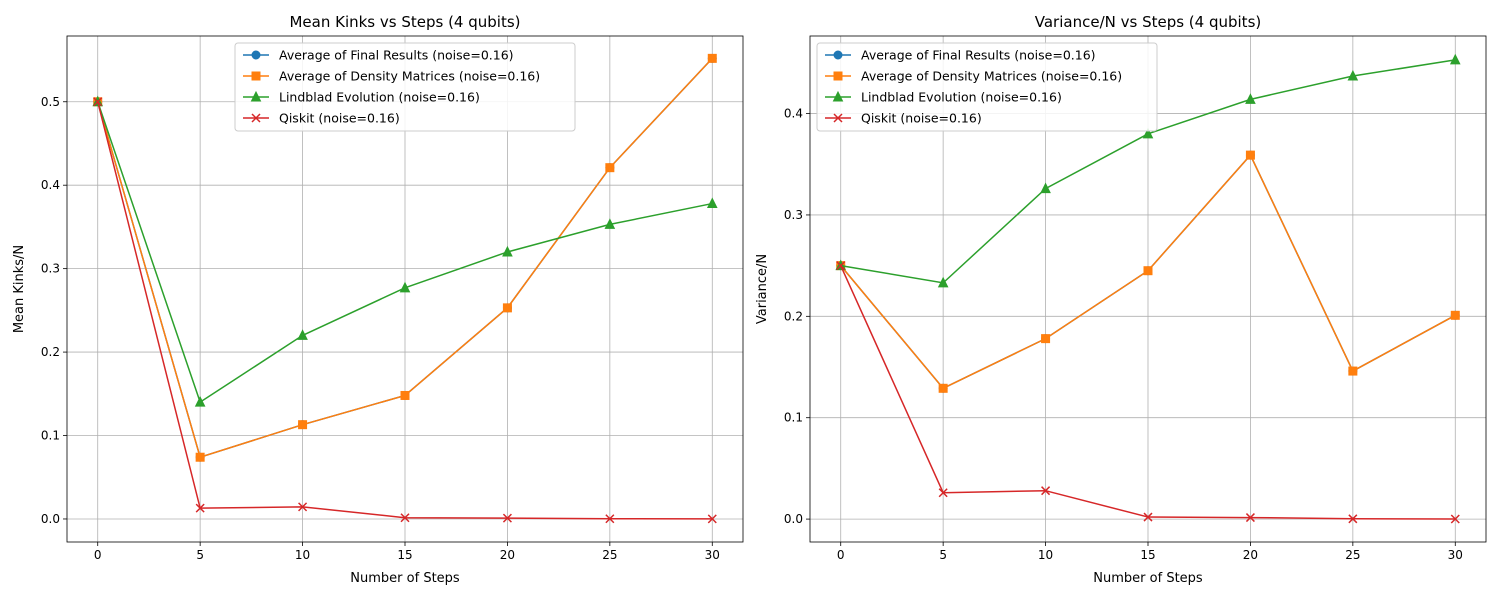 The width and height of the screenshot is (1500, 600). I want to click on y-tick-label: 0.5, so click(50, 102).